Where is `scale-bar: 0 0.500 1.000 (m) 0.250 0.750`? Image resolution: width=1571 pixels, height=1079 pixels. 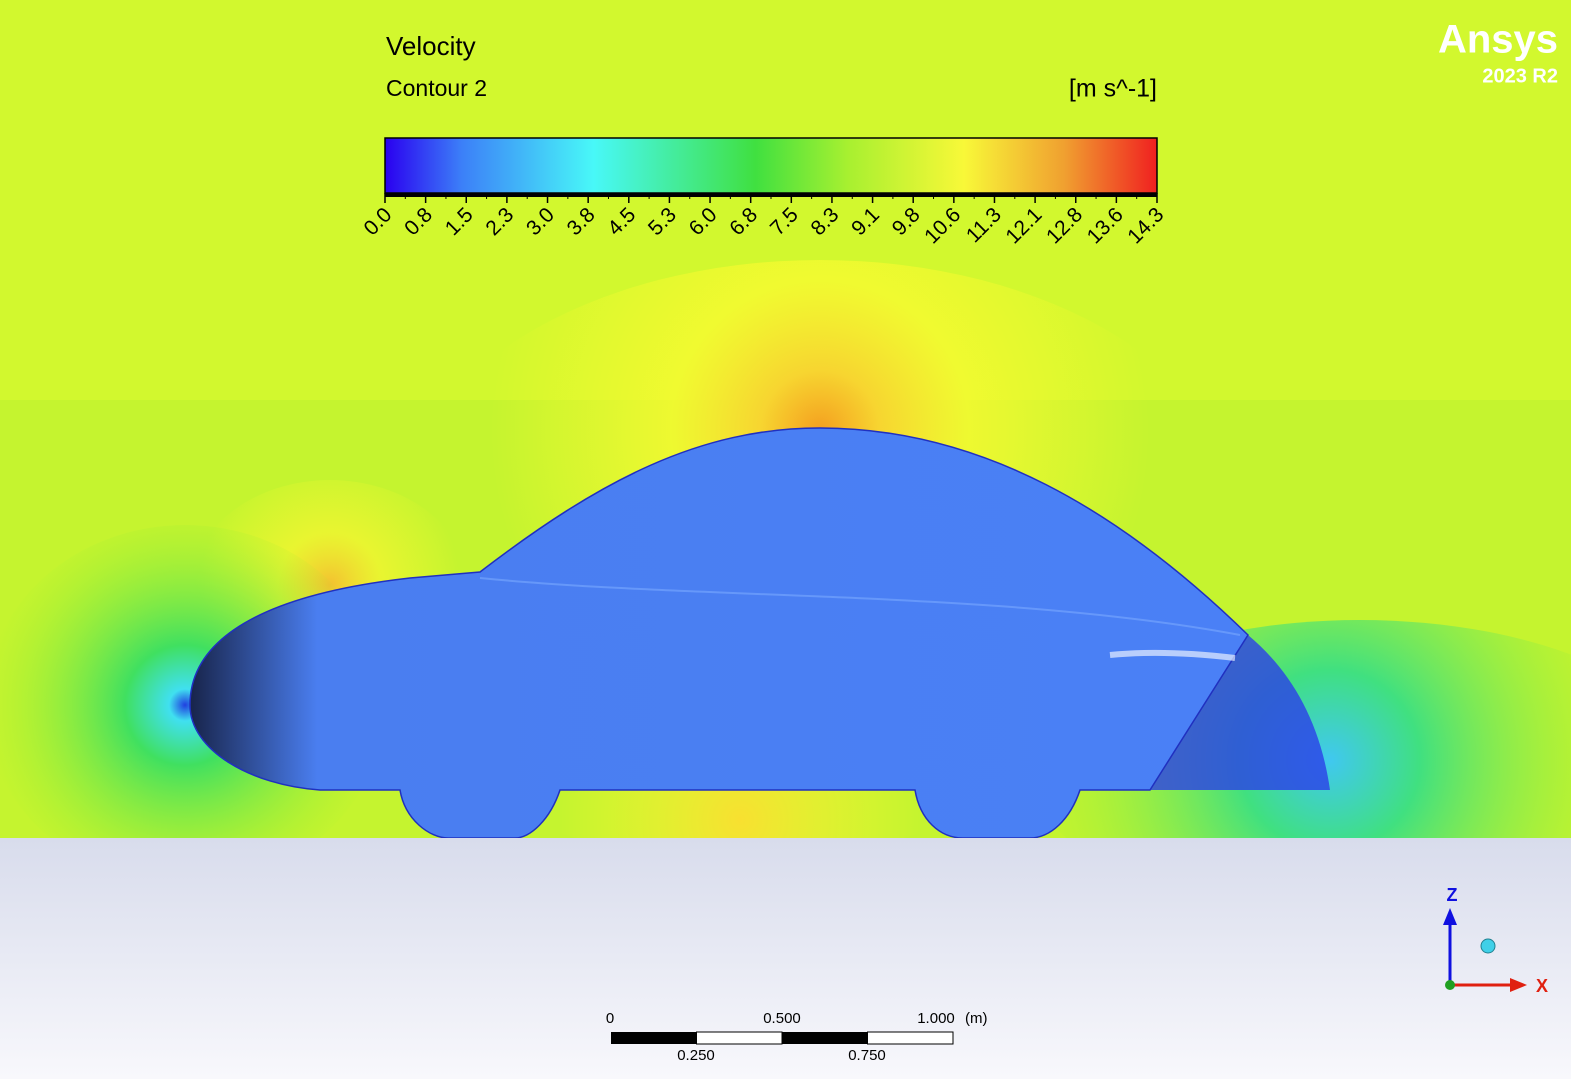 scale-bar: 0 0.500 1.000 (m) 0.250 0.750 is located at coordinates (797, 1037).